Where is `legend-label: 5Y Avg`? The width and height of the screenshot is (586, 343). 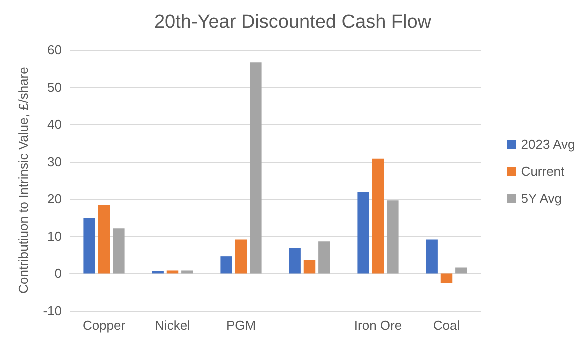
legend-label: 5Y Avg is located at coordinates (541, 198).